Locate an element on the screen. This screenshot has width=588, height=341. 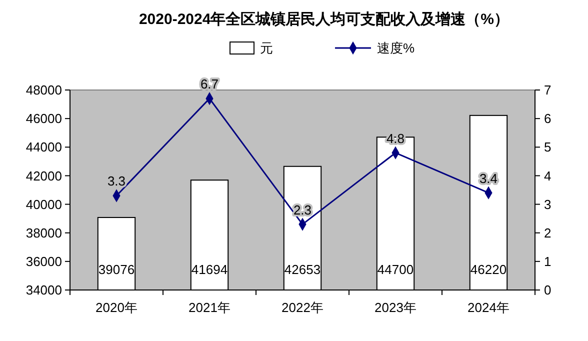
y2-tick-label: 5 is located at coordinates (548, 147).